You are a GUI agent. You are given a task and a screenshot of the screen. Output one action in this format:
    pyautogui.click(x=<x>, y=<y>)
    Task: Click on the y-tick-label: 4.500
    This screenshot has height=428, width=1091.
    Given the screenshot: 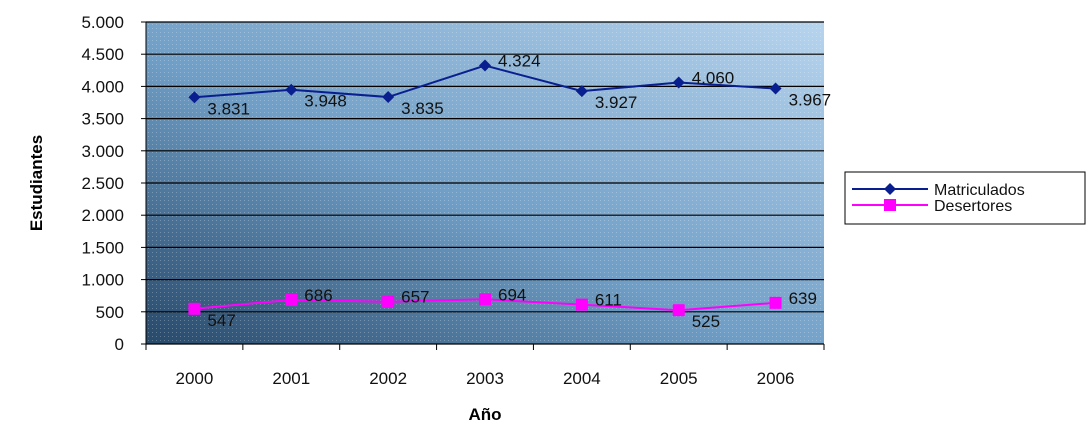 What is the action you would take?
    pyautogui.click(x=102, y=54)
    